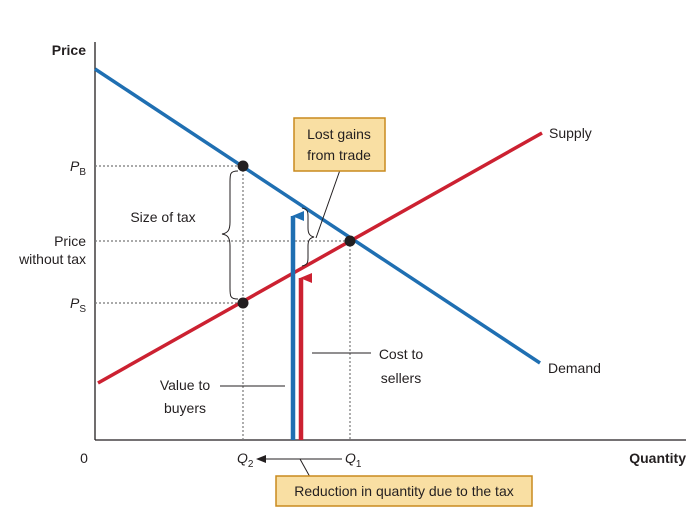  Describe the element at coordinates (75, 166) in the screenshot. I see `pb-main: P` at that location.